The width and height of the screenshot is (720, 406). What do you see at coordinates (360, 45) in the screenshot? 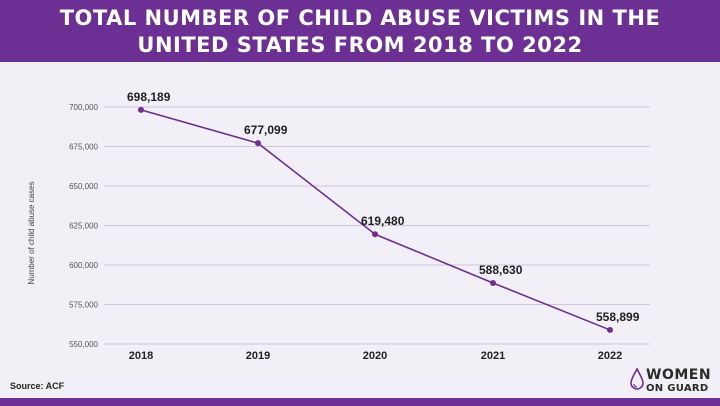
I see `chart-title-line-2: UNITED STATES FROM 2018 TO 2022` at bounding box center [360, 45].